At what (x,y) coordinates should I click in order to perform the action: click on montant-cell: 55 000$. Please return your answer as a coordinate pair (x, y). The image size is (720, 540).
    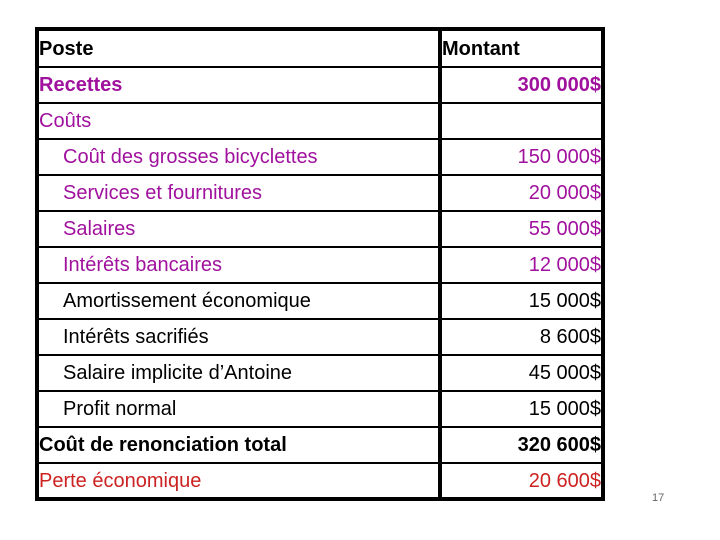
    Looking at the image, I should click on (521, 229).